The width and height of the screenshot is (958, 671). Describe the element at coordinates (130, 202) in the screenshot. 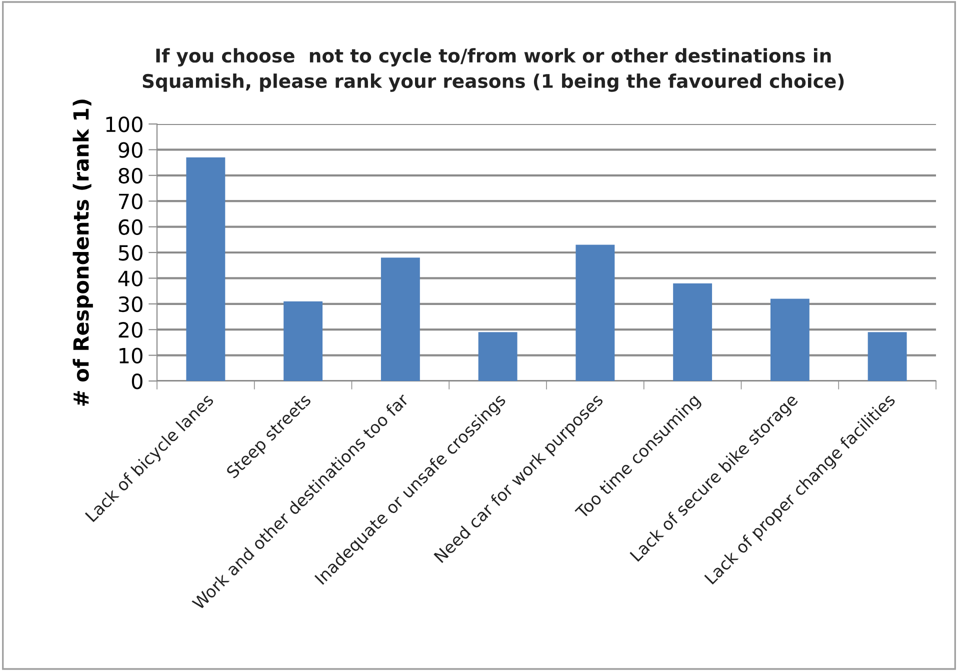

I see `y-tick-label: 70` at that location.